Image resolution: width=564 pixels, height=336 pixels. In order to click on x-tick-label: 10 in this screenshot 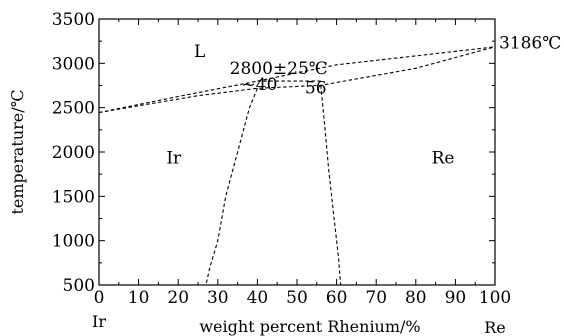, I will do `click(139, 298)`.